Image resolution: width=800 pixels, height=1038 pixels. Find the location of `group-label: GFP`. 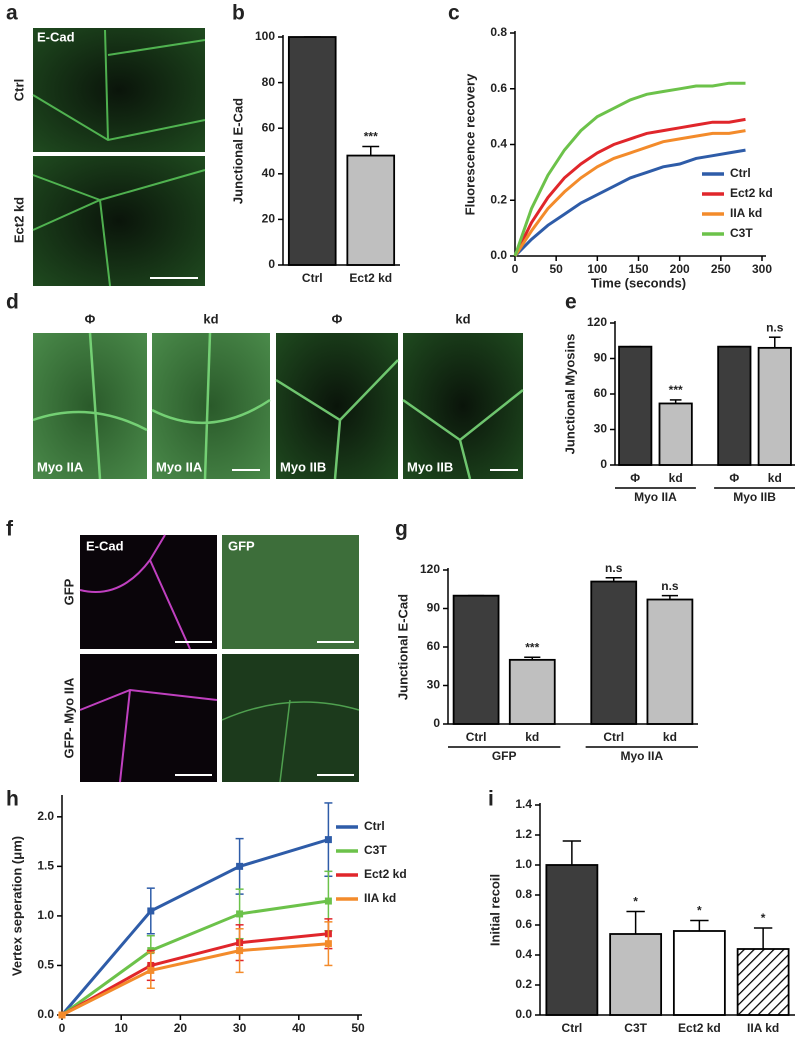

group-label: GFP is located at coordinates (504, 756).